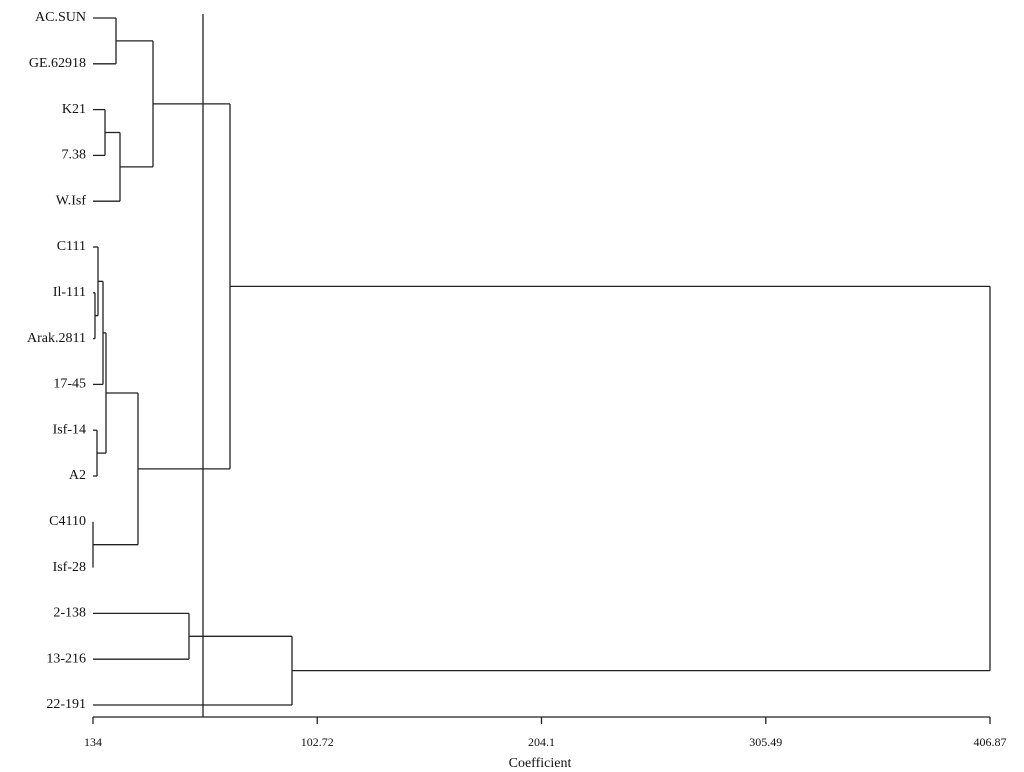 This screenshot has width=1024, height=772. Describe the element at coordinates (66, 658) in the screenshot. I see `leaf-label: 13-216` at that location.